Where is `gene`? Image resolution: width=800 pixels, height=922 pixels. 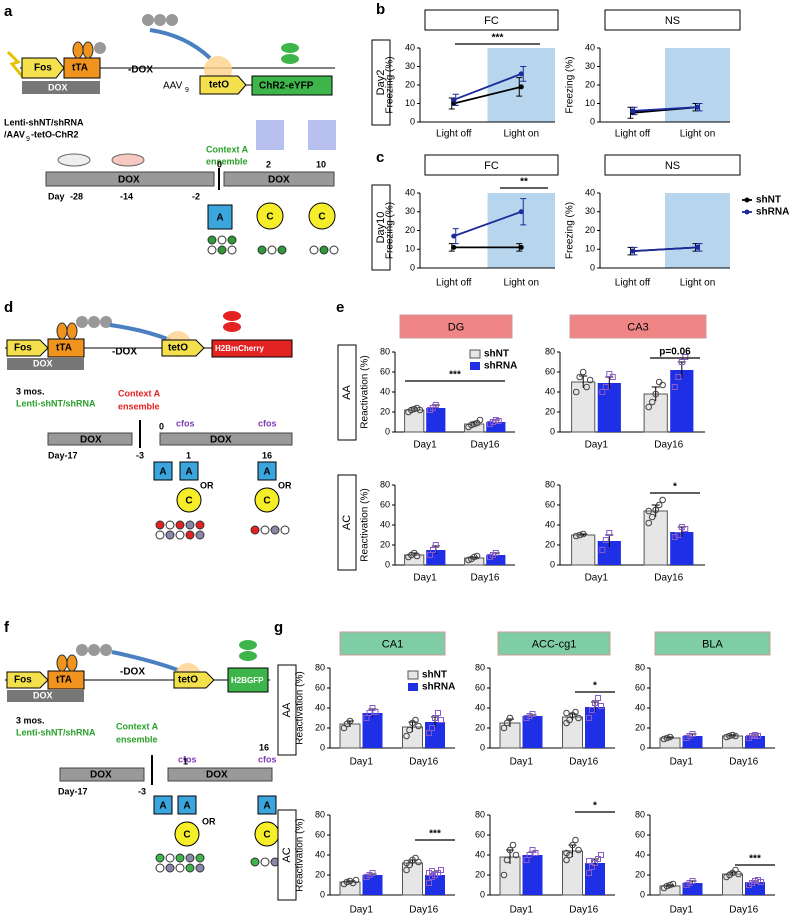 gene is located at coordinates (252, 348).